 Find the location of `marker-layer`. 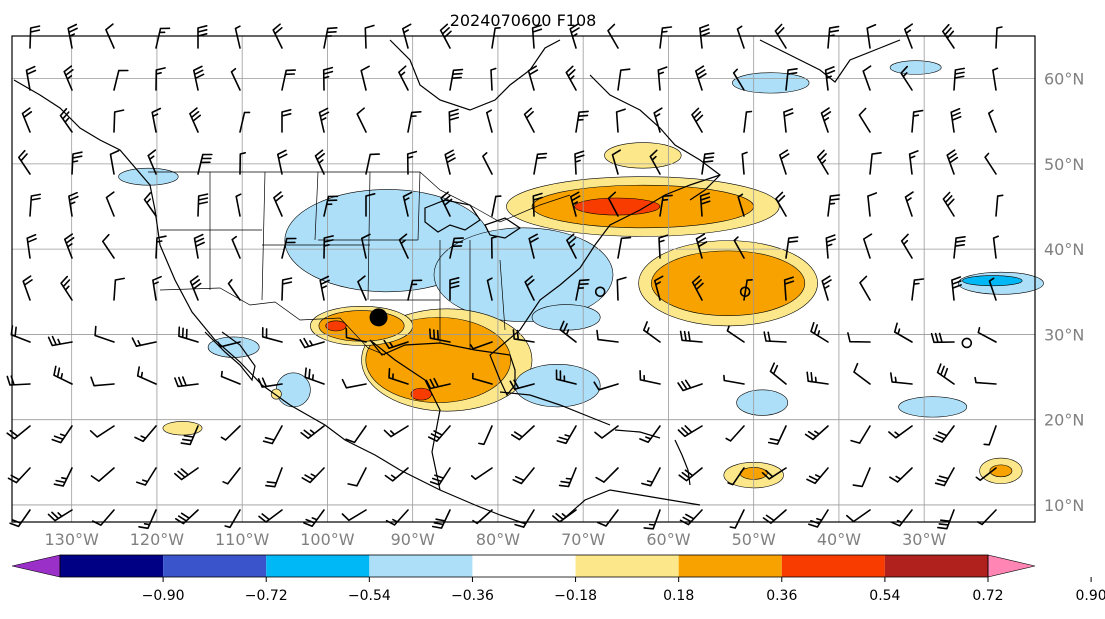

marker-layer is located at coordinates (671, 317).